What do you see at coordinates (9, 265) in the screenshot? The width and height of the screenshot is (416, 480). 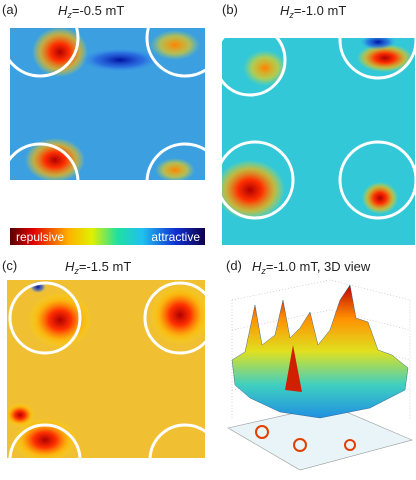 I see `panel-label: (c)` at bounding box center [9, 265].